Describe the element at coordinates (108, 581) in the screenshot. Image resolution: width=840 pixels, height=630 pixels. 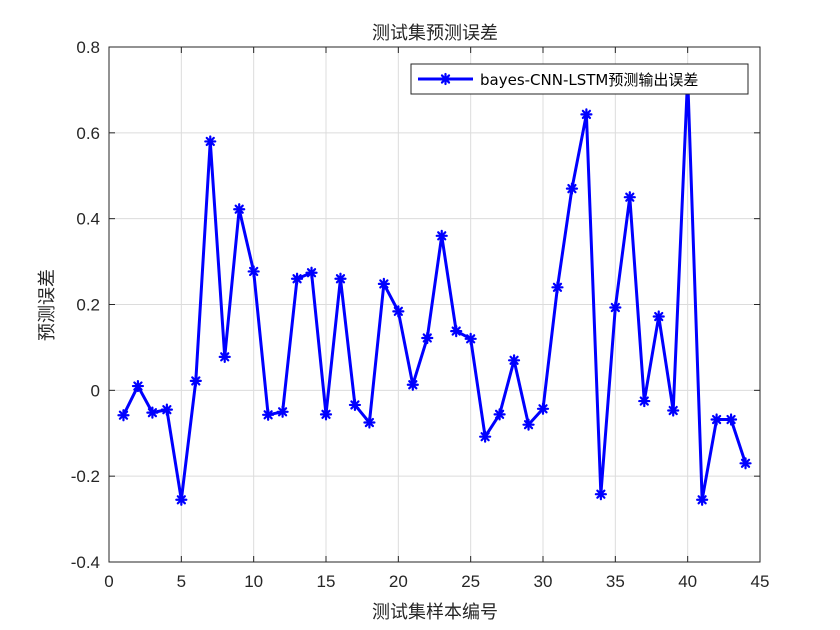
I see `x-tick-label: 0` at that location.